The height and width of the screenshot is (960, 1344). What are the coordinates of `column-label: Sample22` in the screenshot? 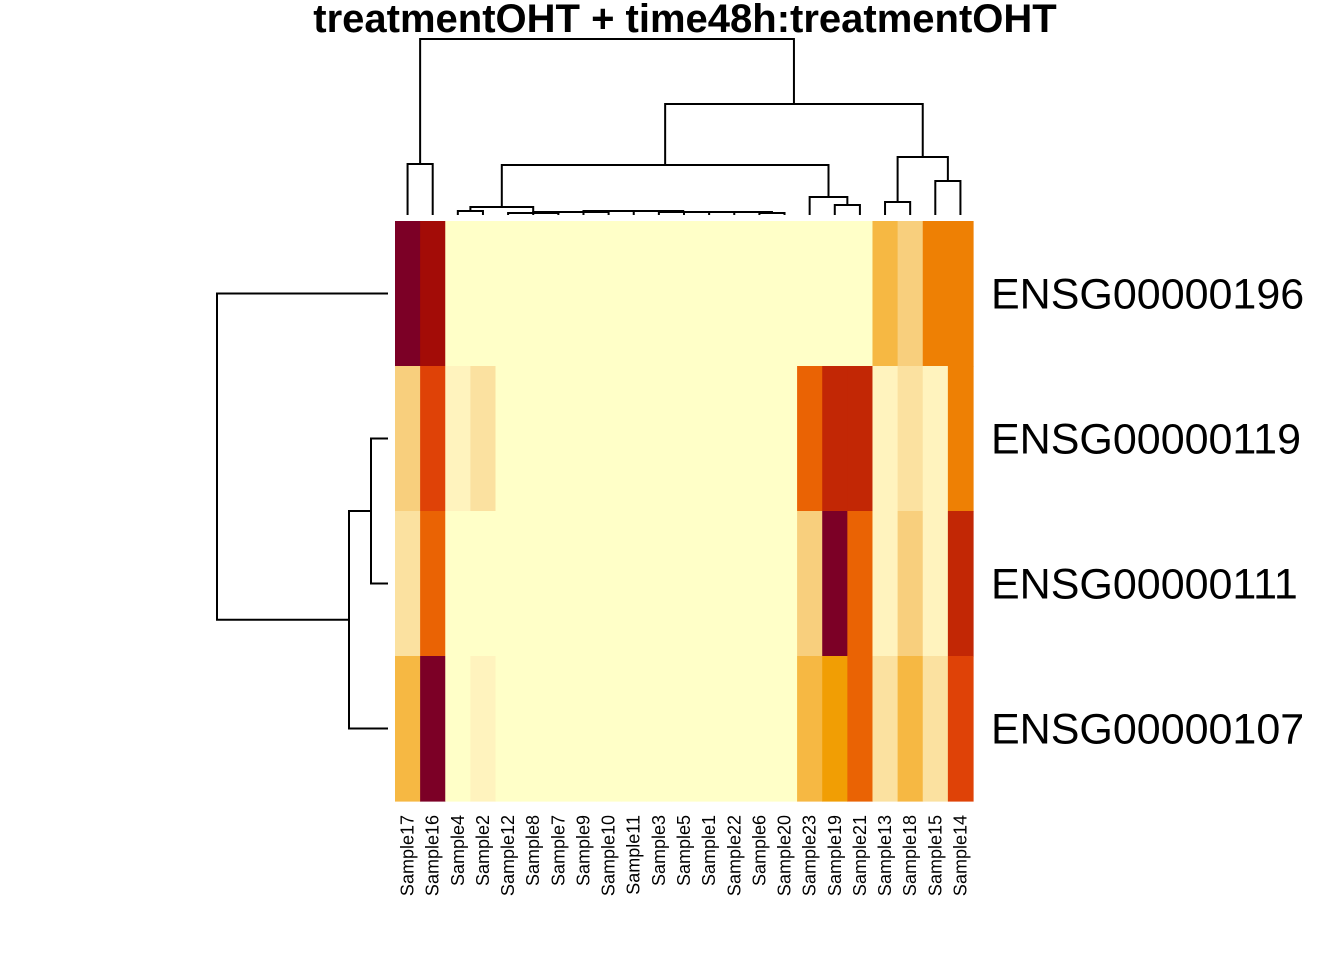 It's located at (734, 855).